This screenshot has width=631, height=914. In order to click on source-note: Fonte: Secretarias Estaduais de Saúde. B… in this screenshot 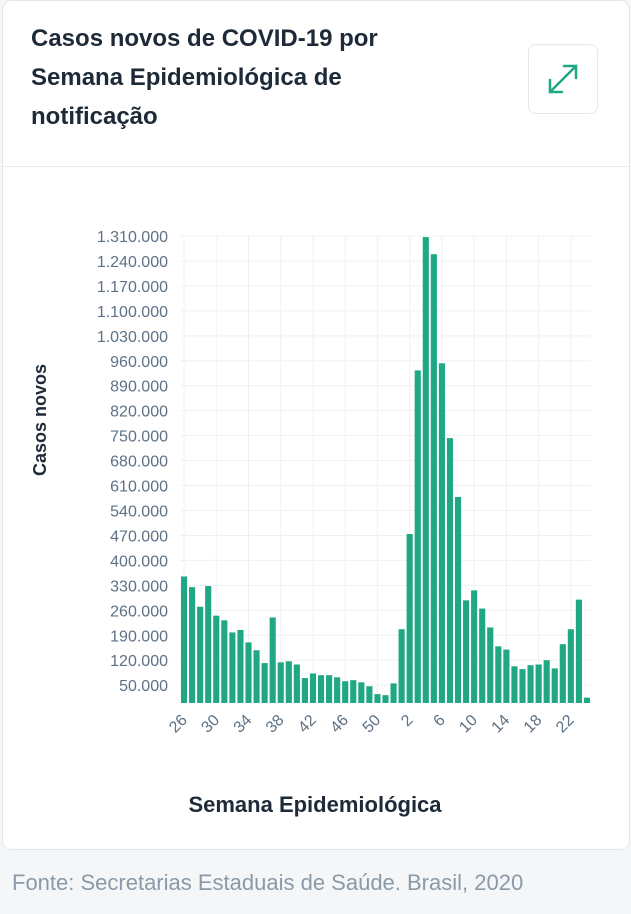, I will do `click(268, 882)`.